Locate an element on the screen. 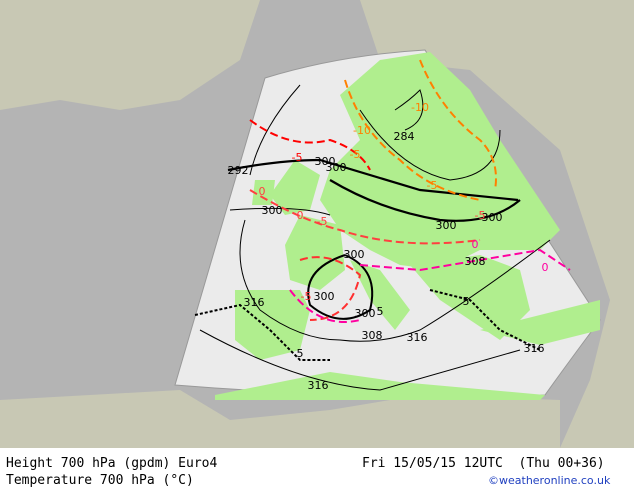 The image size is (634, 490). credit: ©weatheronline.co.uk is located at coordinates (549, 480).